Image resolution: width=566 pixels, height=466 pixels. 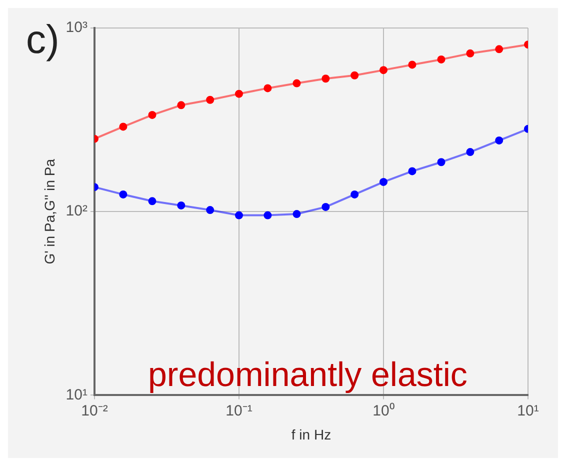 I want to click on x-tick-label: 10⁰, so click(x=383, y=411).